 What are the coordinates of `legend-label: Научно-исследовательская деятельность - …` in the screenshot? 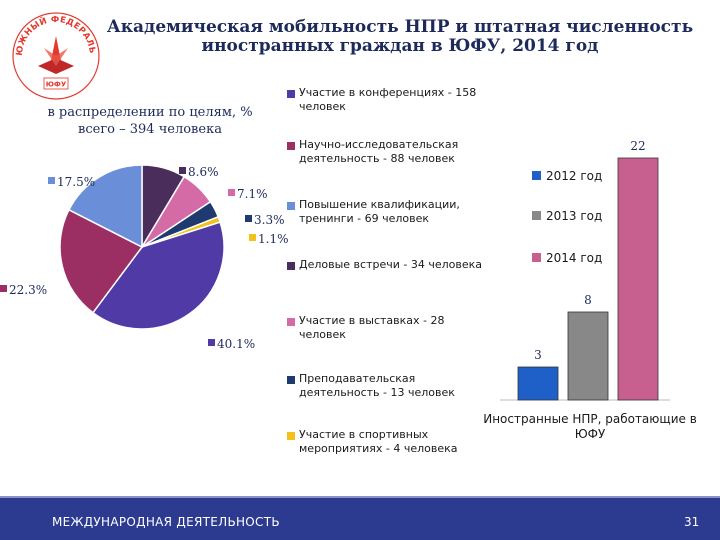 It's located at (379, 151).